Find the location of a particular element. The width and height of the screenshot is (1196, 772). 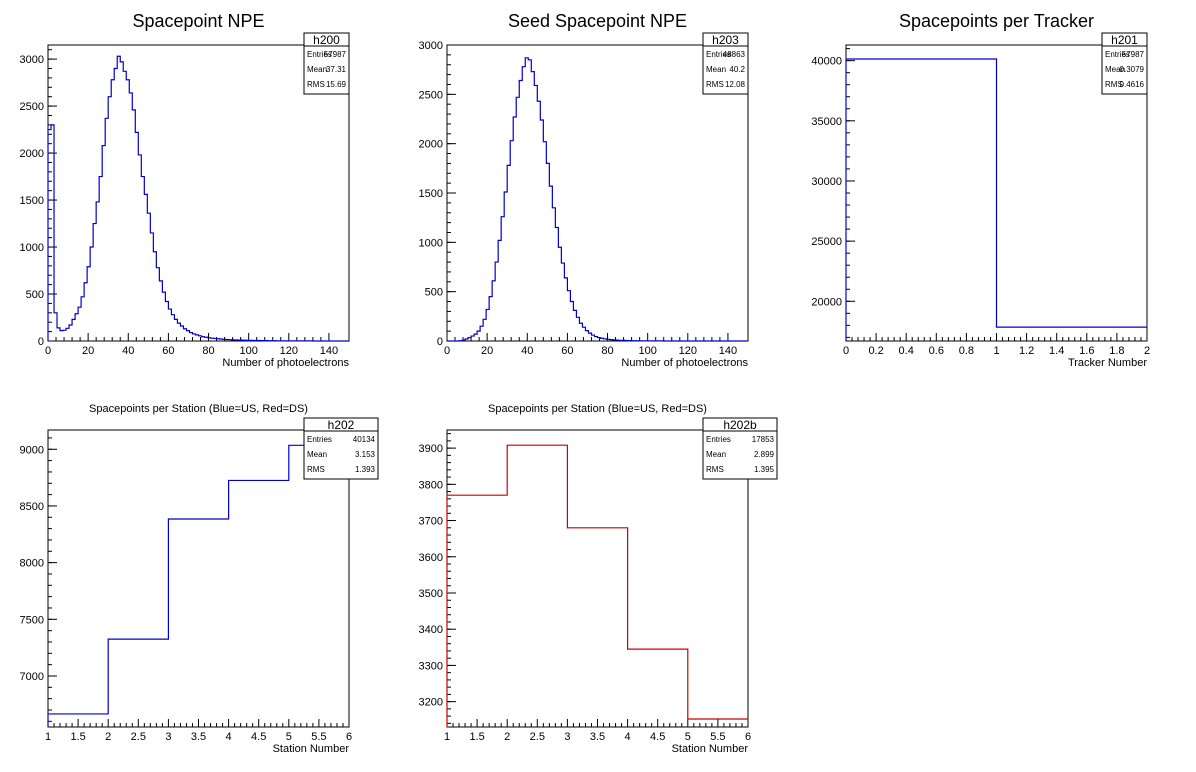

y-tick-label: 8500 is located at coordinates (32, 507).